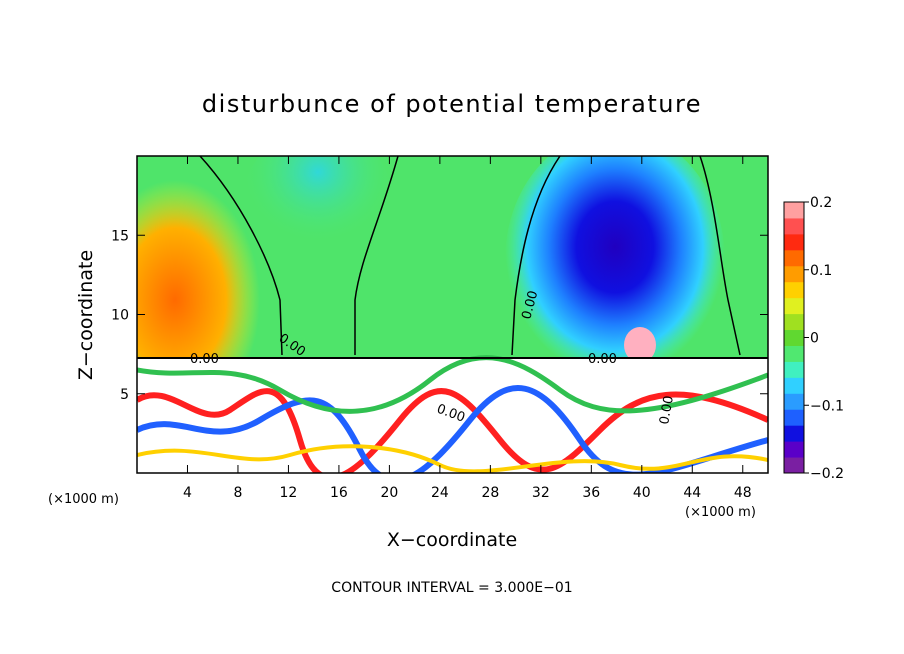 The width and height of the screenshot is (904, 654). I want to click on chart-title: disturbunce of potential temperature, so click(452, 104).